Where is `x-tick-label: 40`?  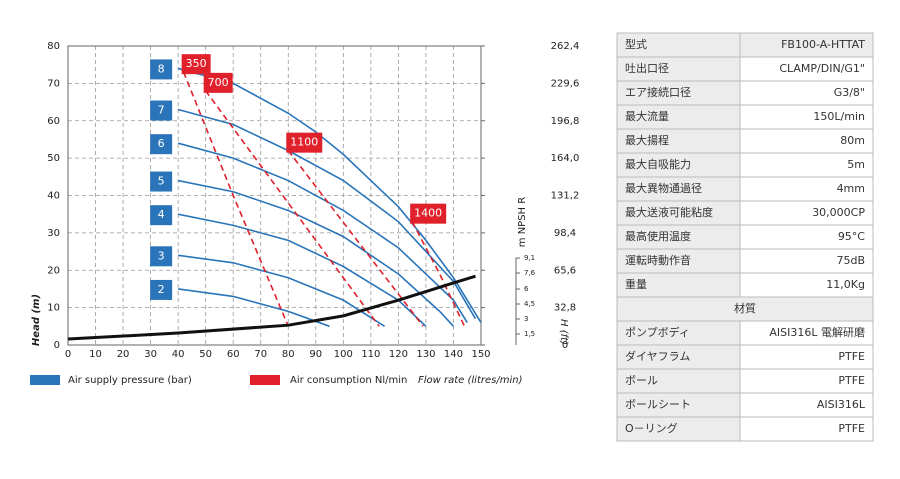
x-tick-label: 40 is located at coordinates (178, 354).